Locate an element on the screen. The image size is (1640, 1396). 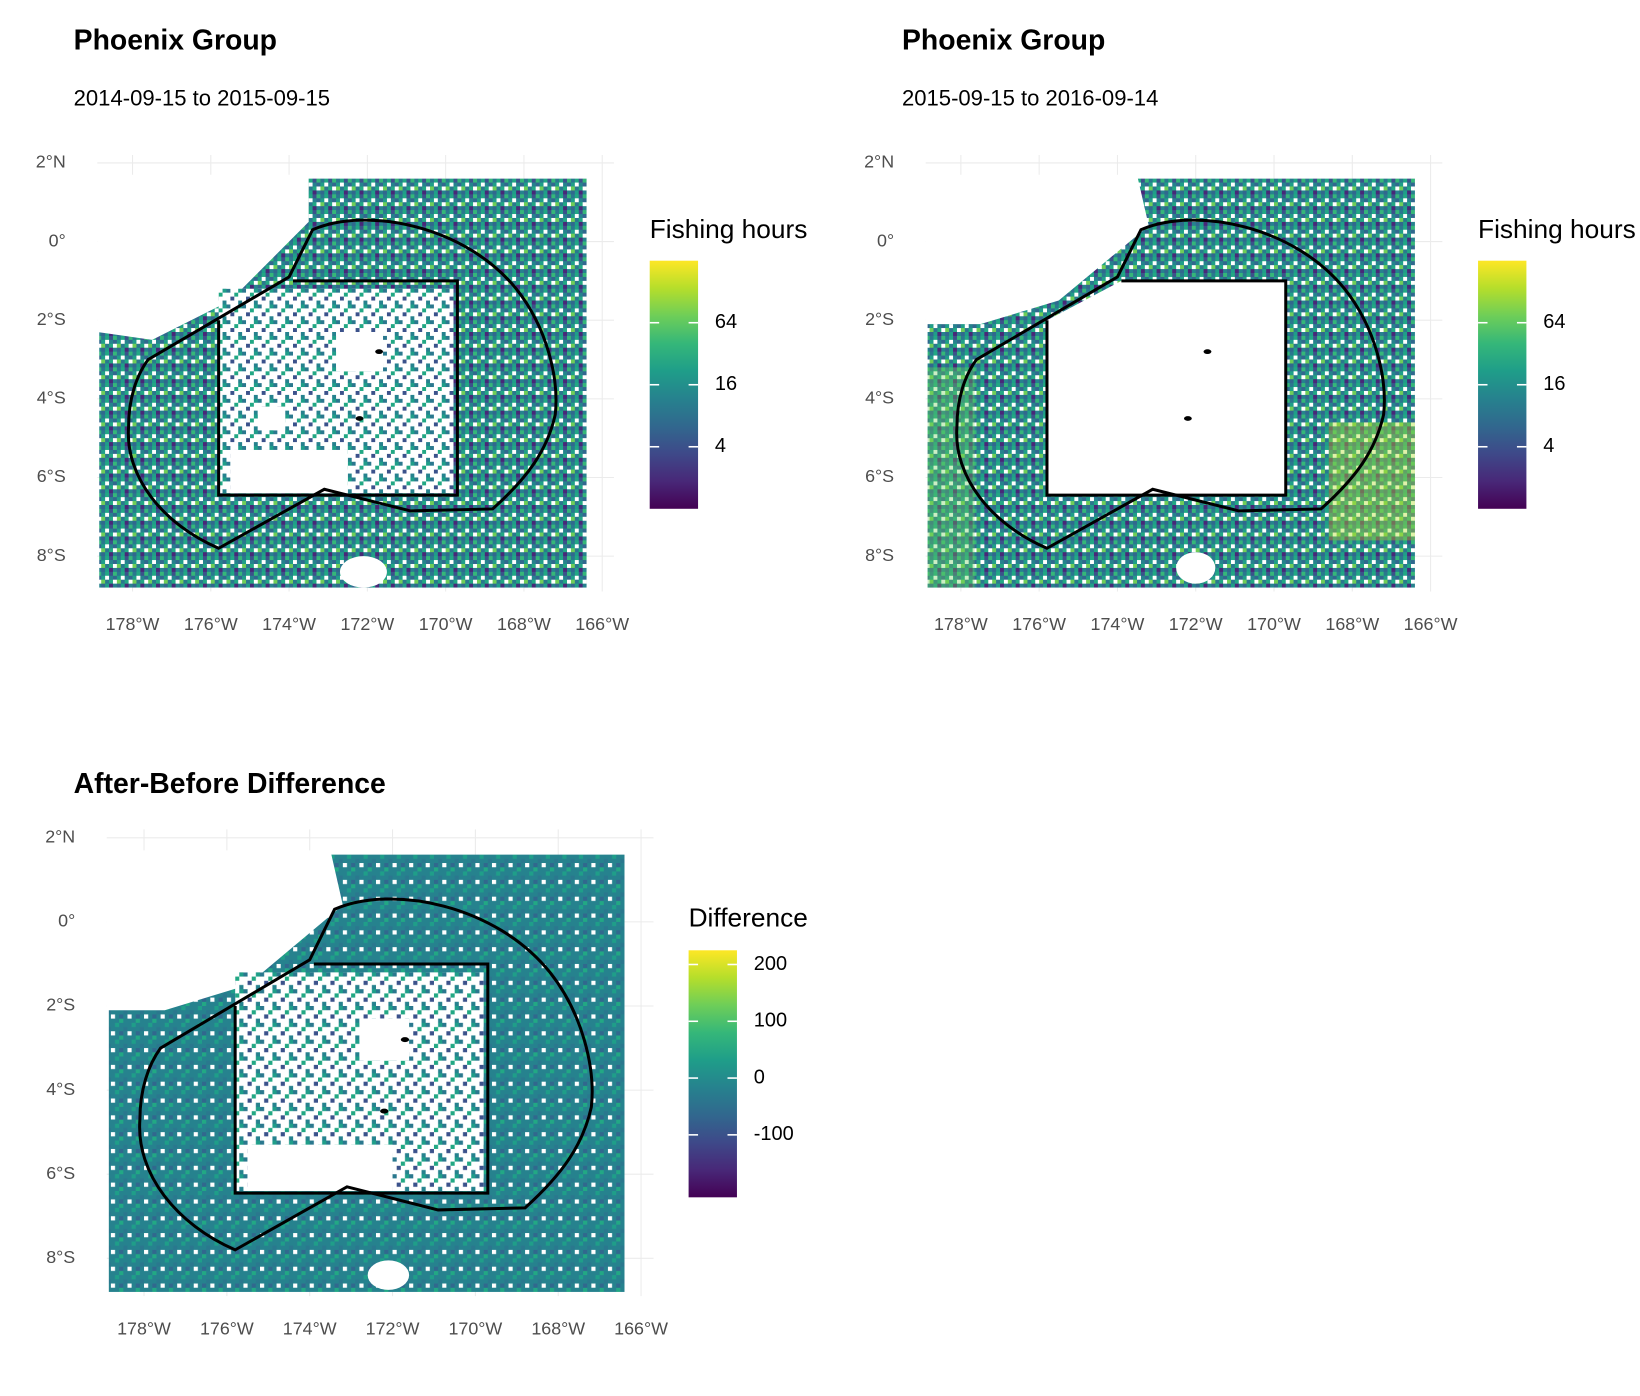
chart-subtitle: 2014-09-15 to 2015-09-15 is located at coordinates (202, 98).